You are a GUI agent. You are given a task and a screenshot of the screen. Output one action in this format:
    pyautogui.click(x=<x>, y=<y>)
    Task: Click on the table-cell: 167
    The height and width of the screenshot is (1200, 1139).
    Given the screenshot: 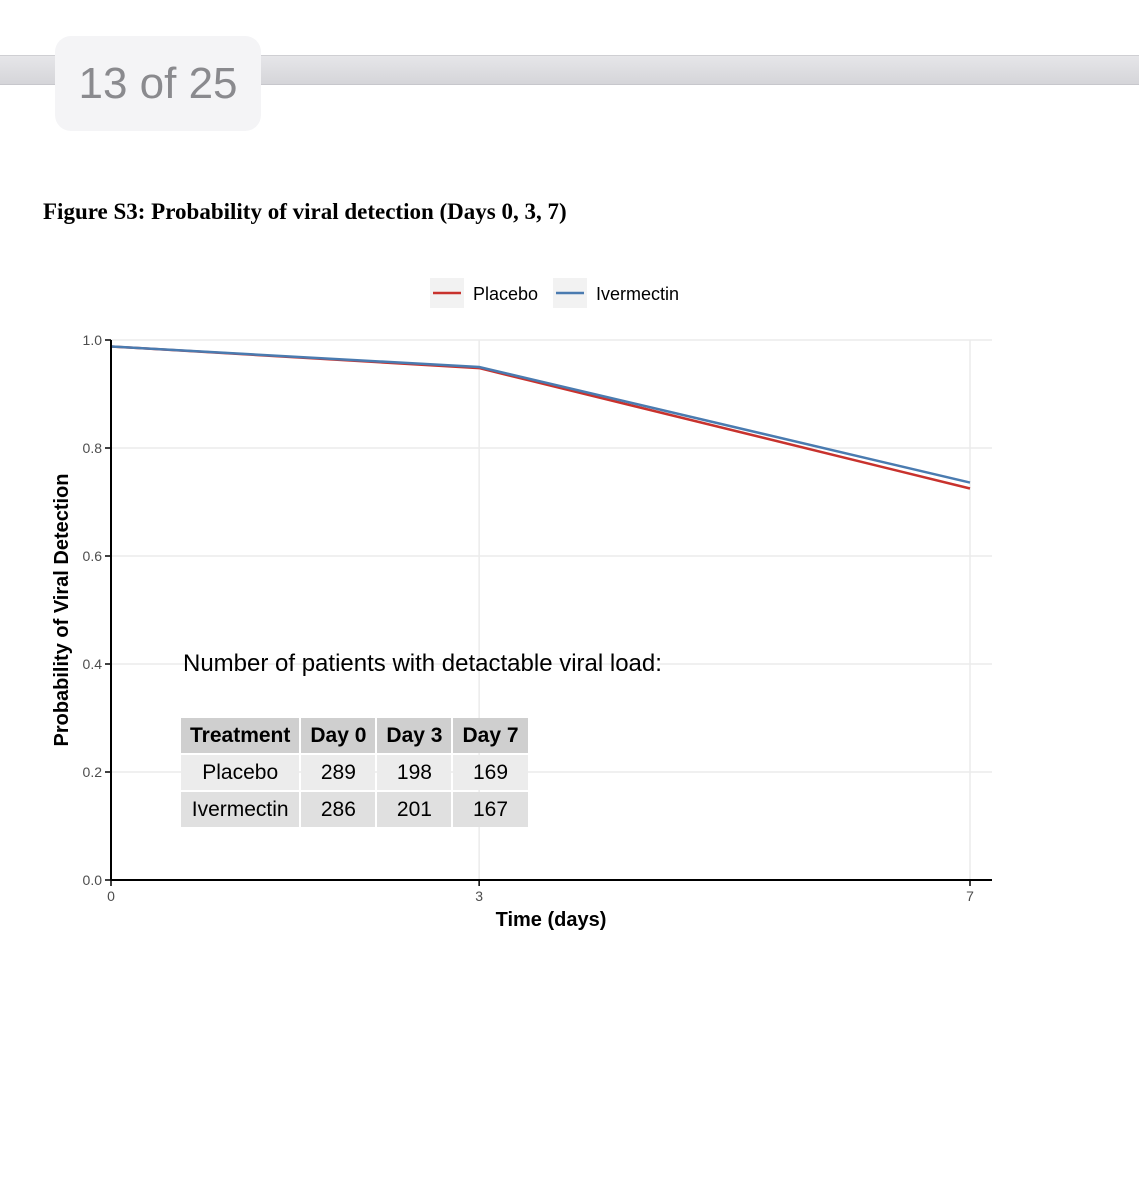 What is the action you would take?
    pyautogui.click(x=490, y=809)
    